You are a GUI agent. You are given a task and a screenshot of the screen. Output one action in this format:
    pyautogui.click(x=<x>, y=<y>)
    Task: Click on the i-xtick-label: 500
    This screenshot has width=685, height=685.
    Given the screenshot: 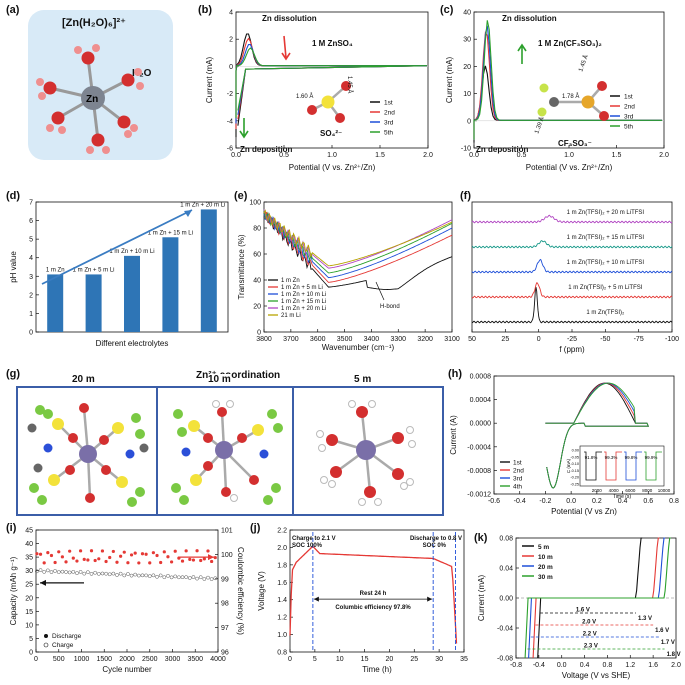 What is the action you would take?
    pyautogui.click(x=59, y=659)
    